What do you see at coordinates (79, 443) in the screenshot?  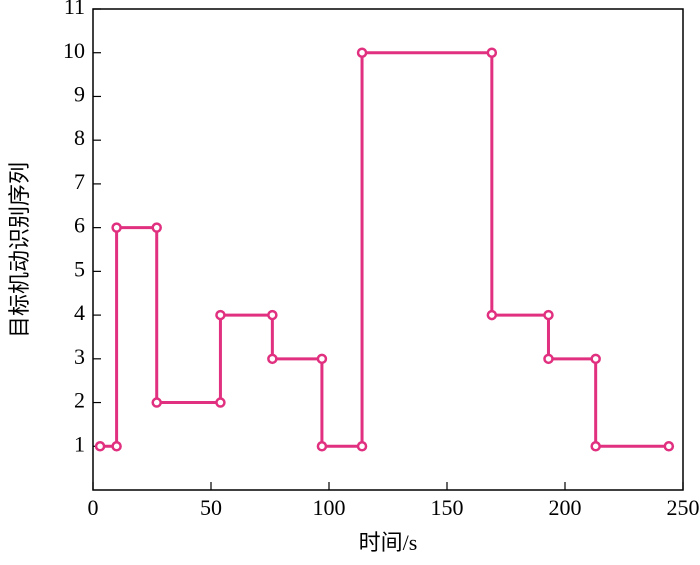 I see `y-tick-label: 1` at bounding box center [79, 443].